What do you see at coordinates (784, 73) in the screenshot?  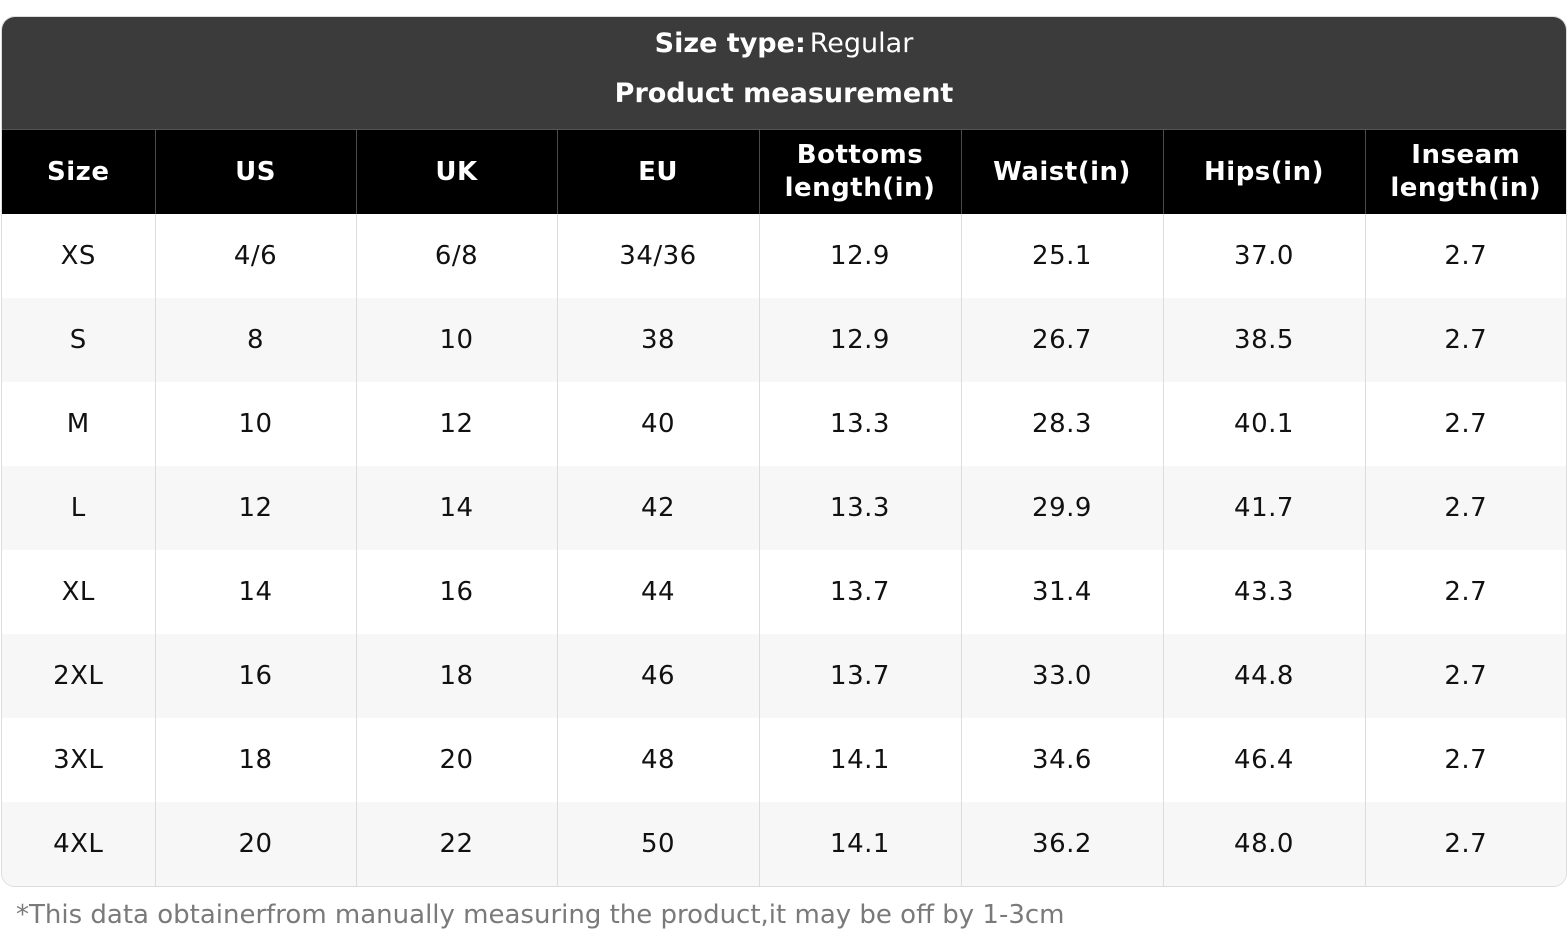 I see `size-chart-banner: Size type: Regular Product measurement` at bounding box center [784, 73].